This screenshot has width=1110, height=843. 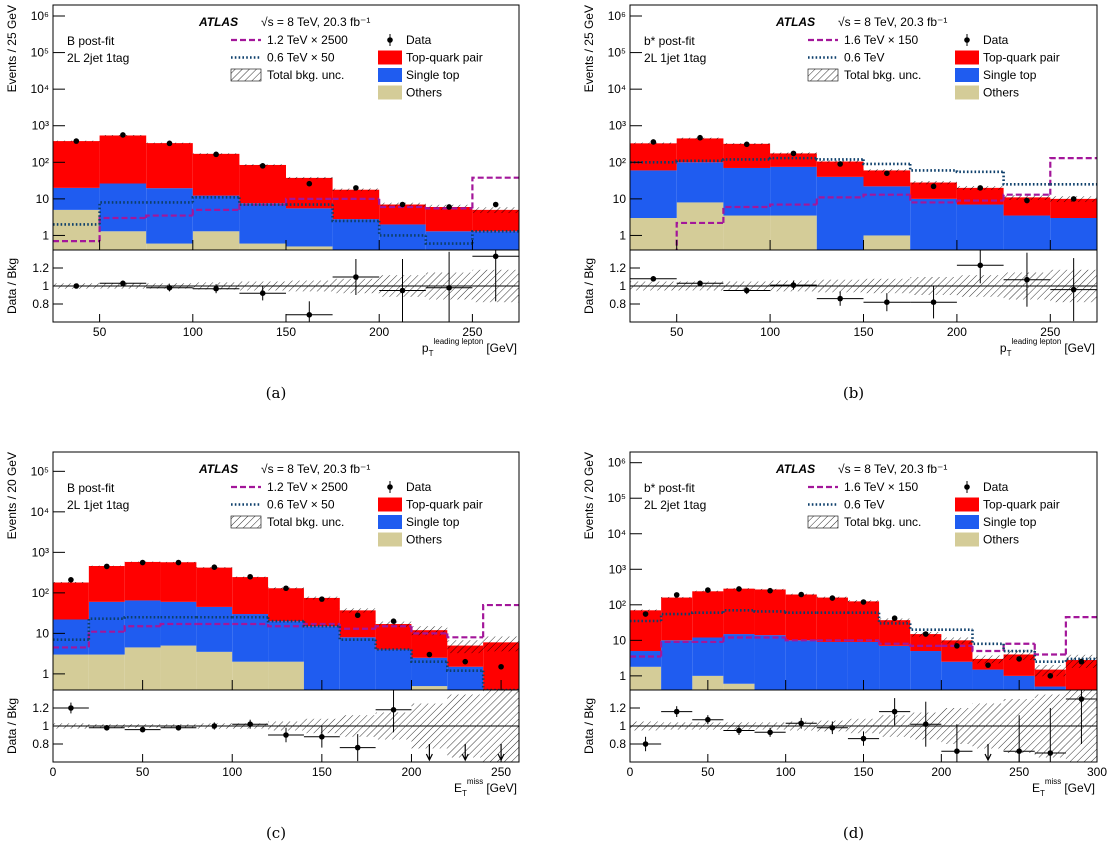 What do you see at coordinates (433, 75) in the screenshot?
I see `legend-label: Single top` at bounding box center [433, 75].